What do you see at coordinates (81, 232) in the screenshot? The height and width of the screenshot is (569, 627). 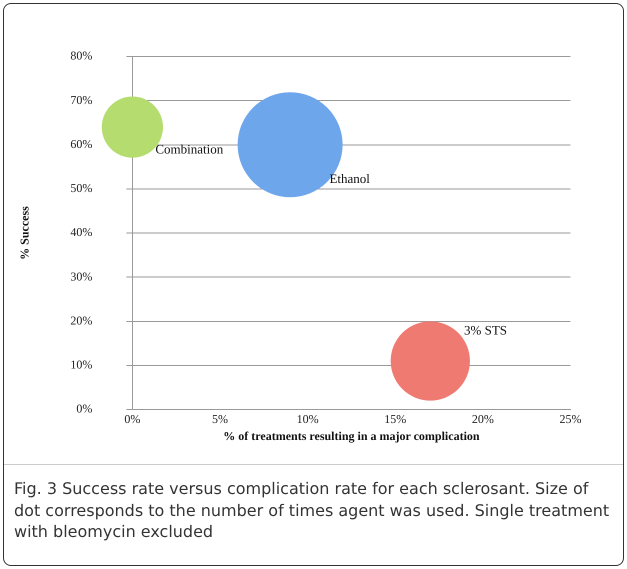 I see `y-tick-label: 40%` at bounding box center [81, 232].